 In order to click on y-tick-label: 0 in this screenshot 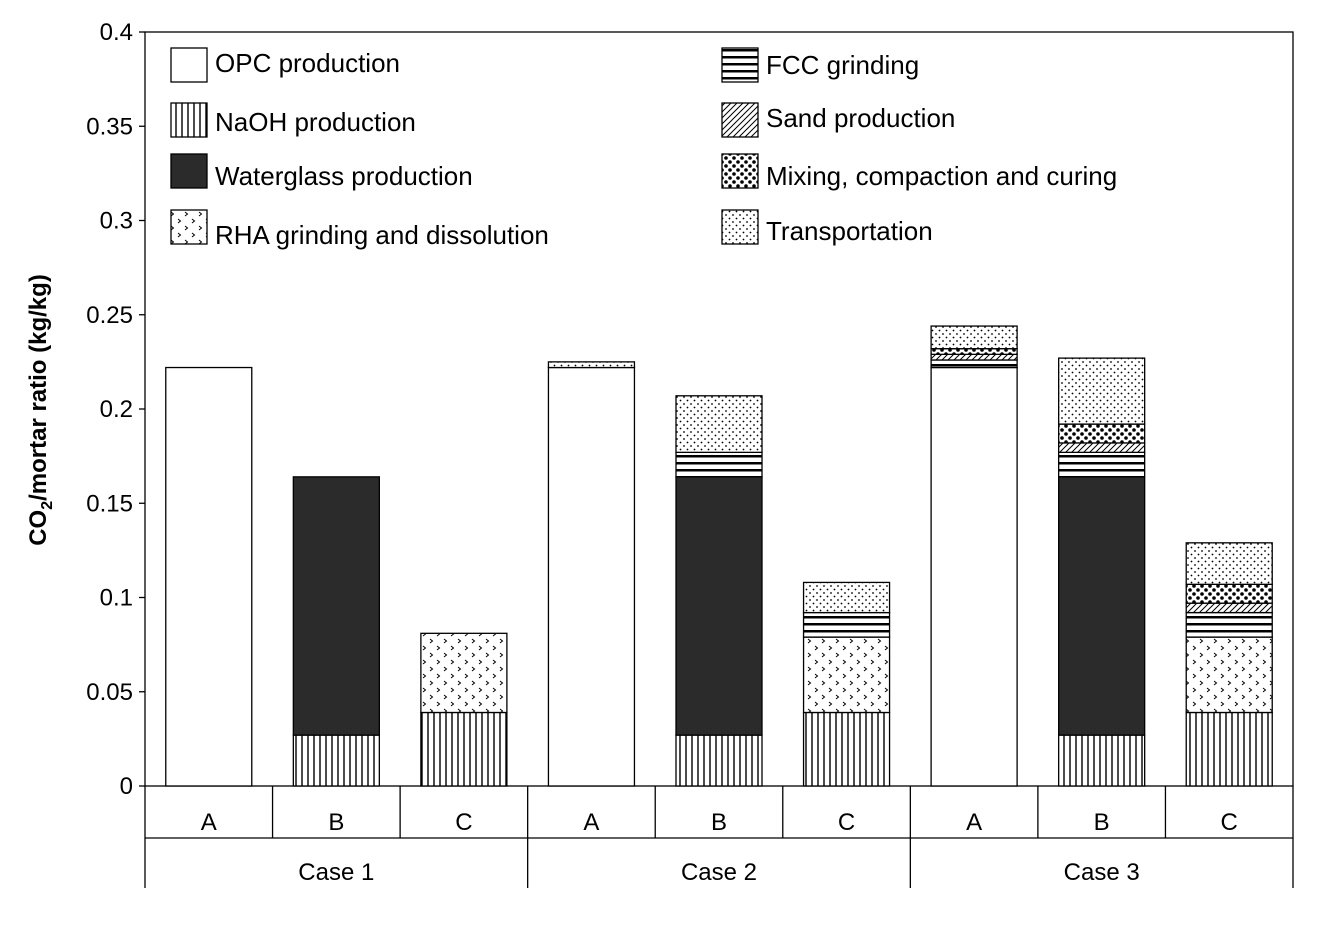, I will do `click(126, 786)`.